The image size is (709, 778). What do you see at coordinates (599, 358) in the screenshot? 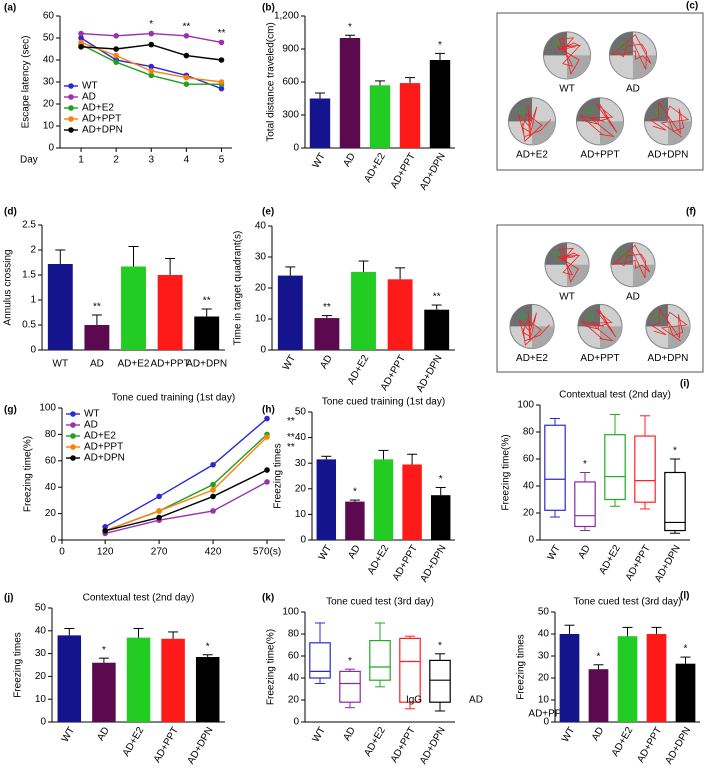
I see `image-label: AD+PPT` at bounding box center [599, 358].